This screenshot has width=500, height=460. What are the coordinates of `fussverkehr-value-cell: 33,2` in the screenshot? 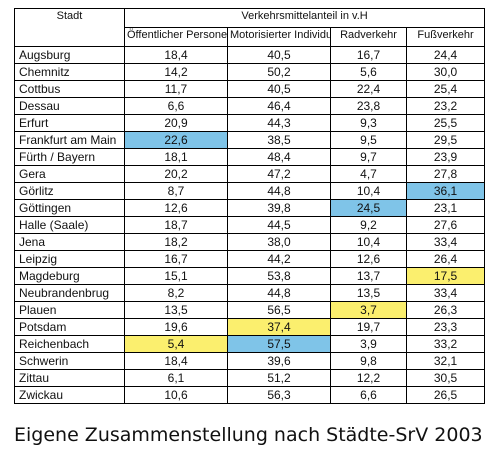 It's located at (445, 344).